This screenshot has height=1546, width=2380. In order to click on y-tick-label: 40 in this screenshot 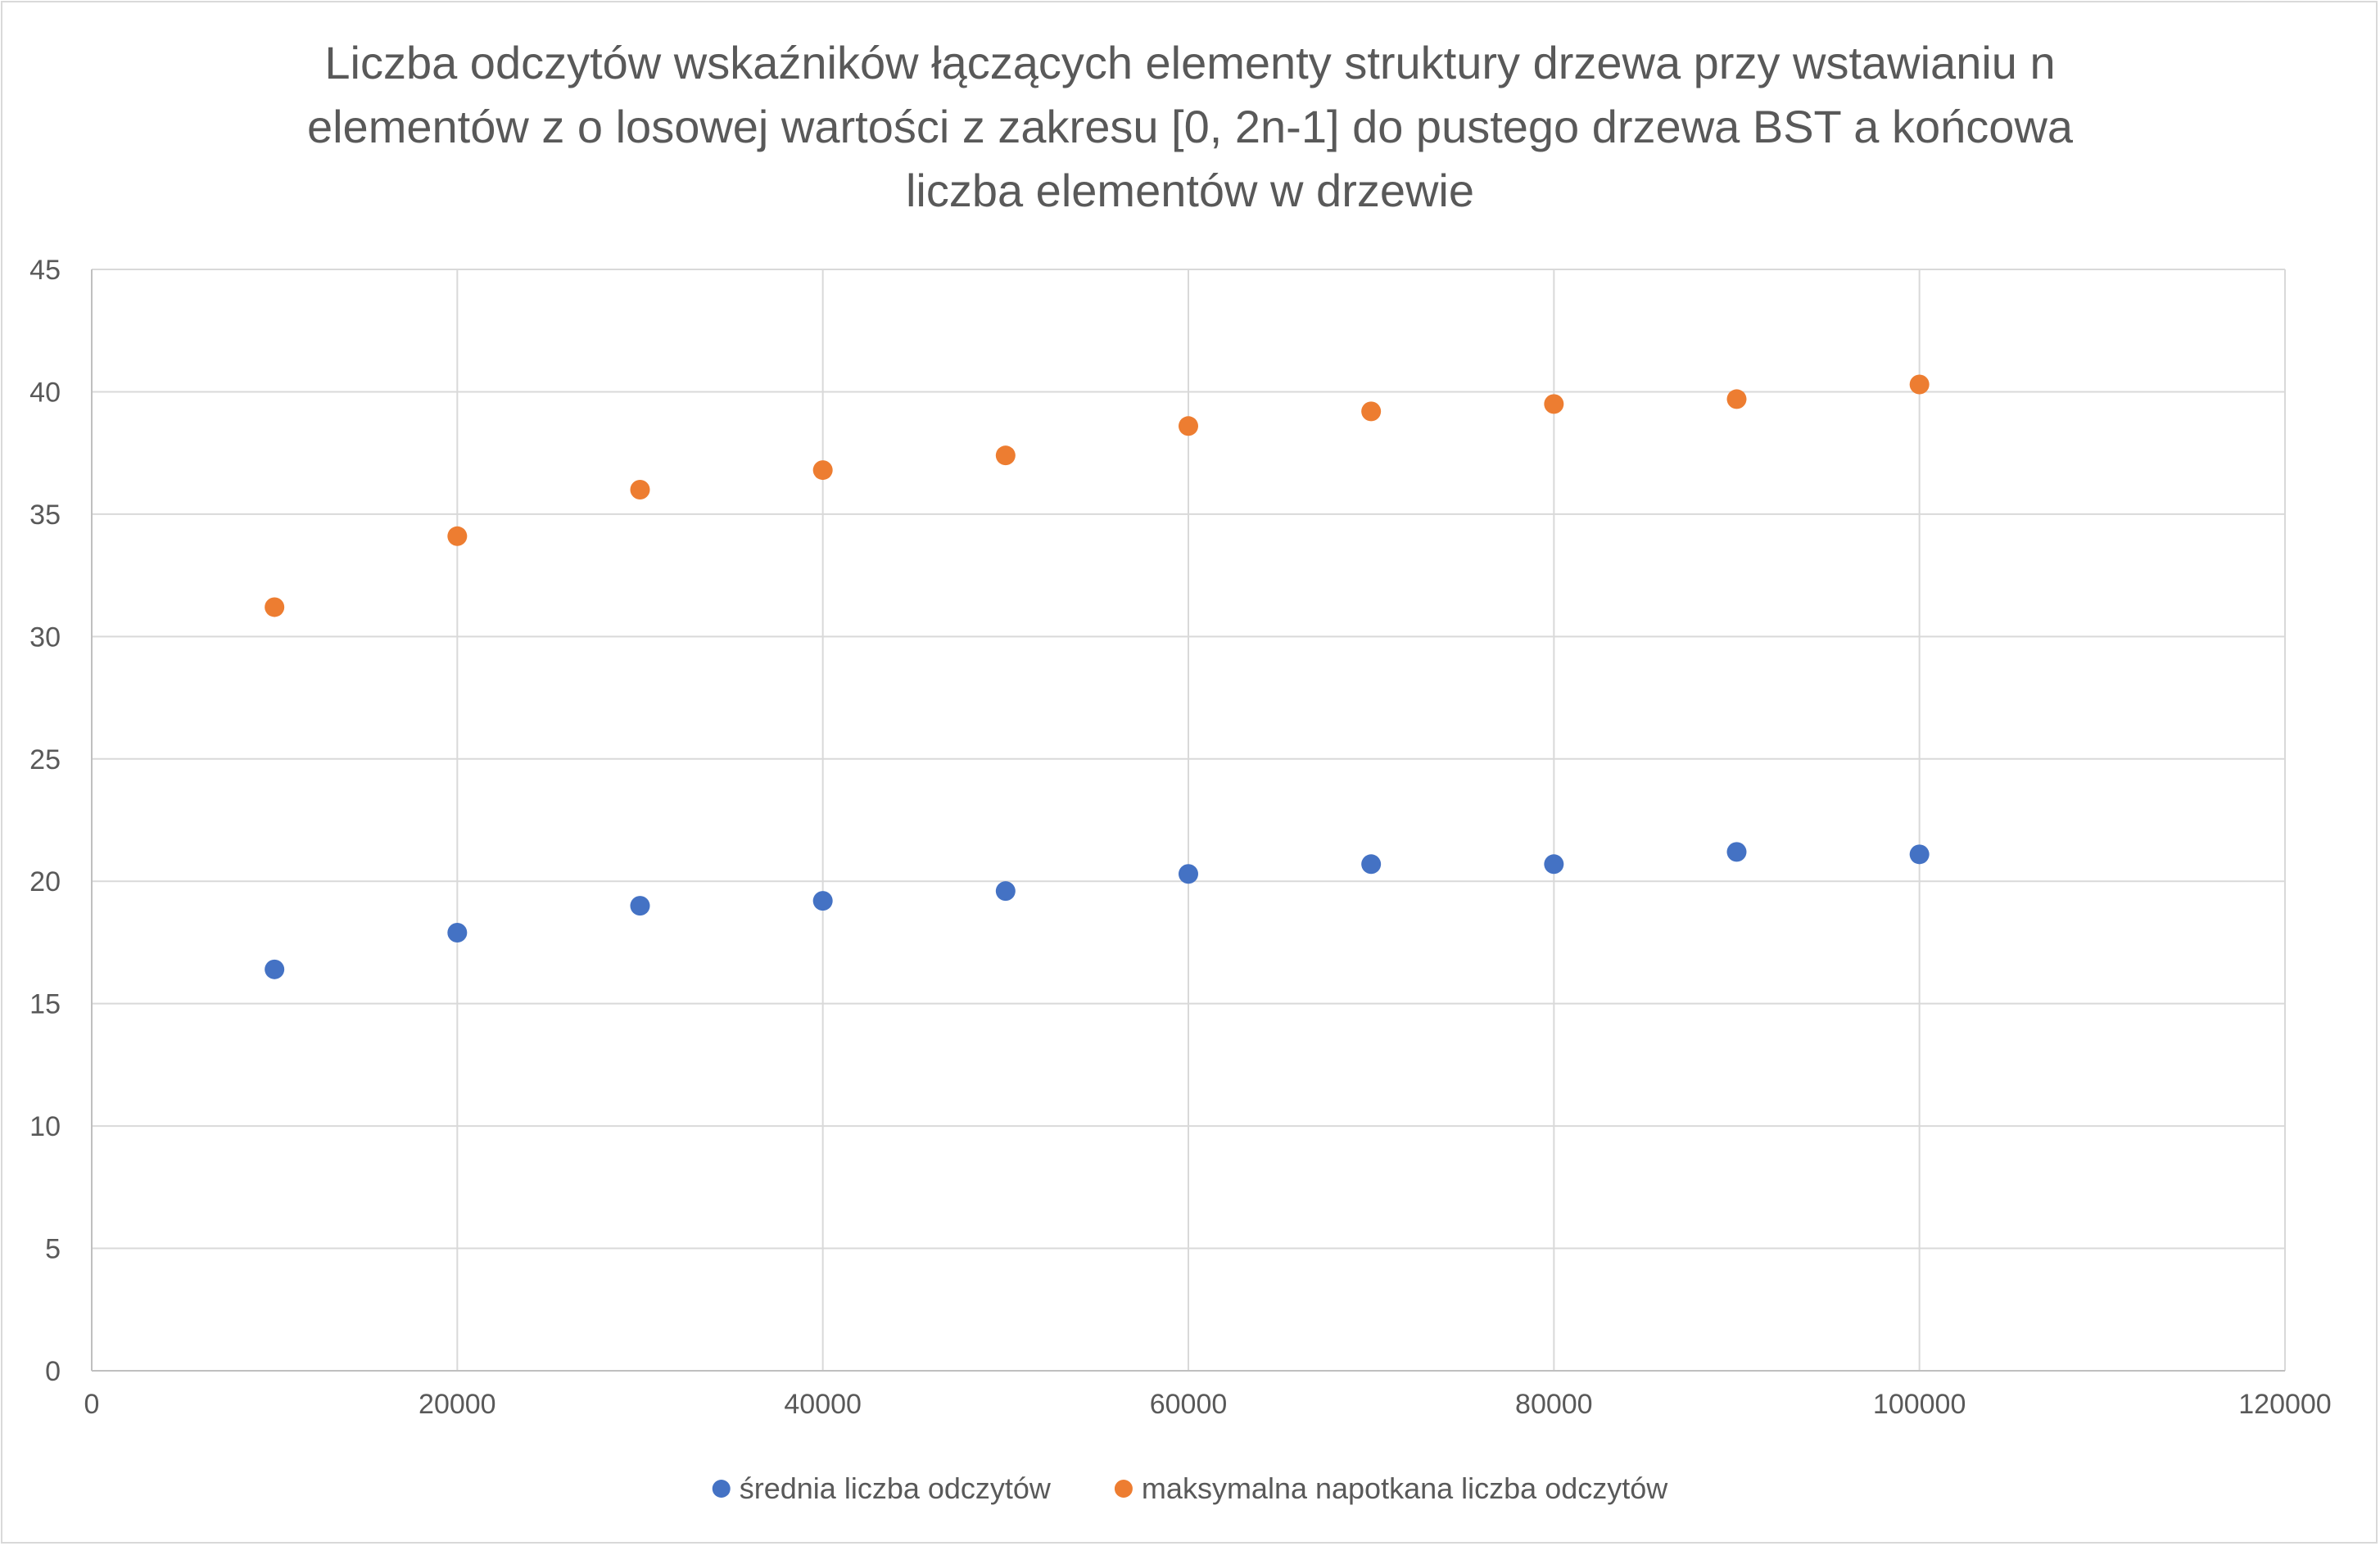, I will do `click(45, 392)`.